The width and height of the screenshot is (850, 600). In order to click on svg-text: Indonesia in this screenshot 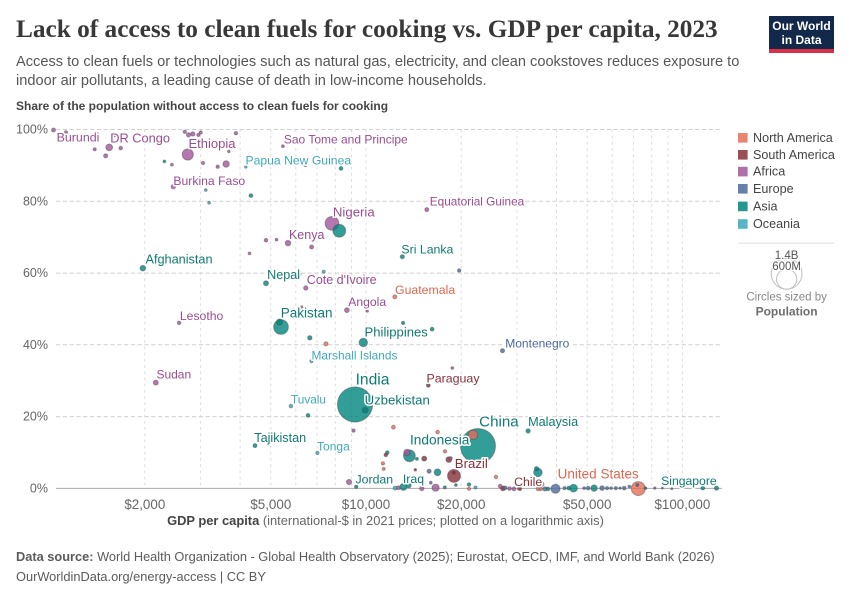, I will do `click(440, 440)`.